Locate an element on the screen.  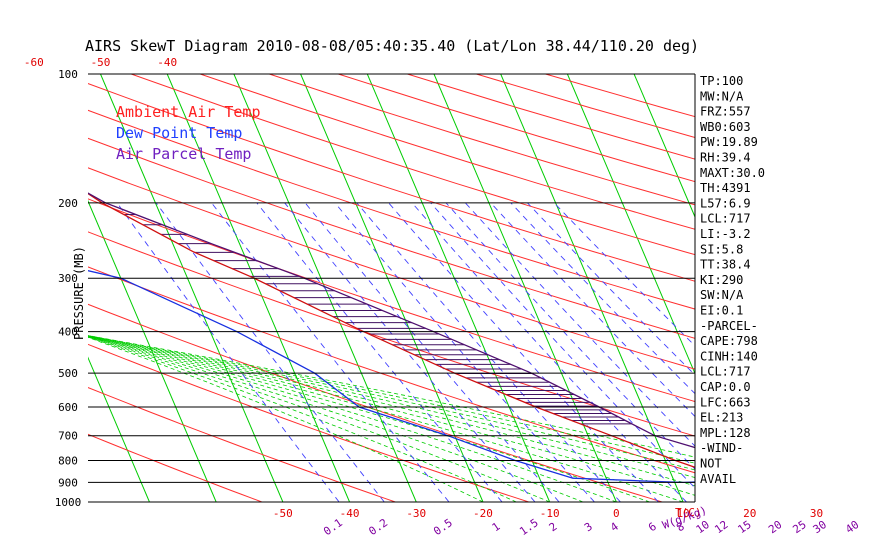
index-label: EI:0.1 is located at coordinates (721, 311).